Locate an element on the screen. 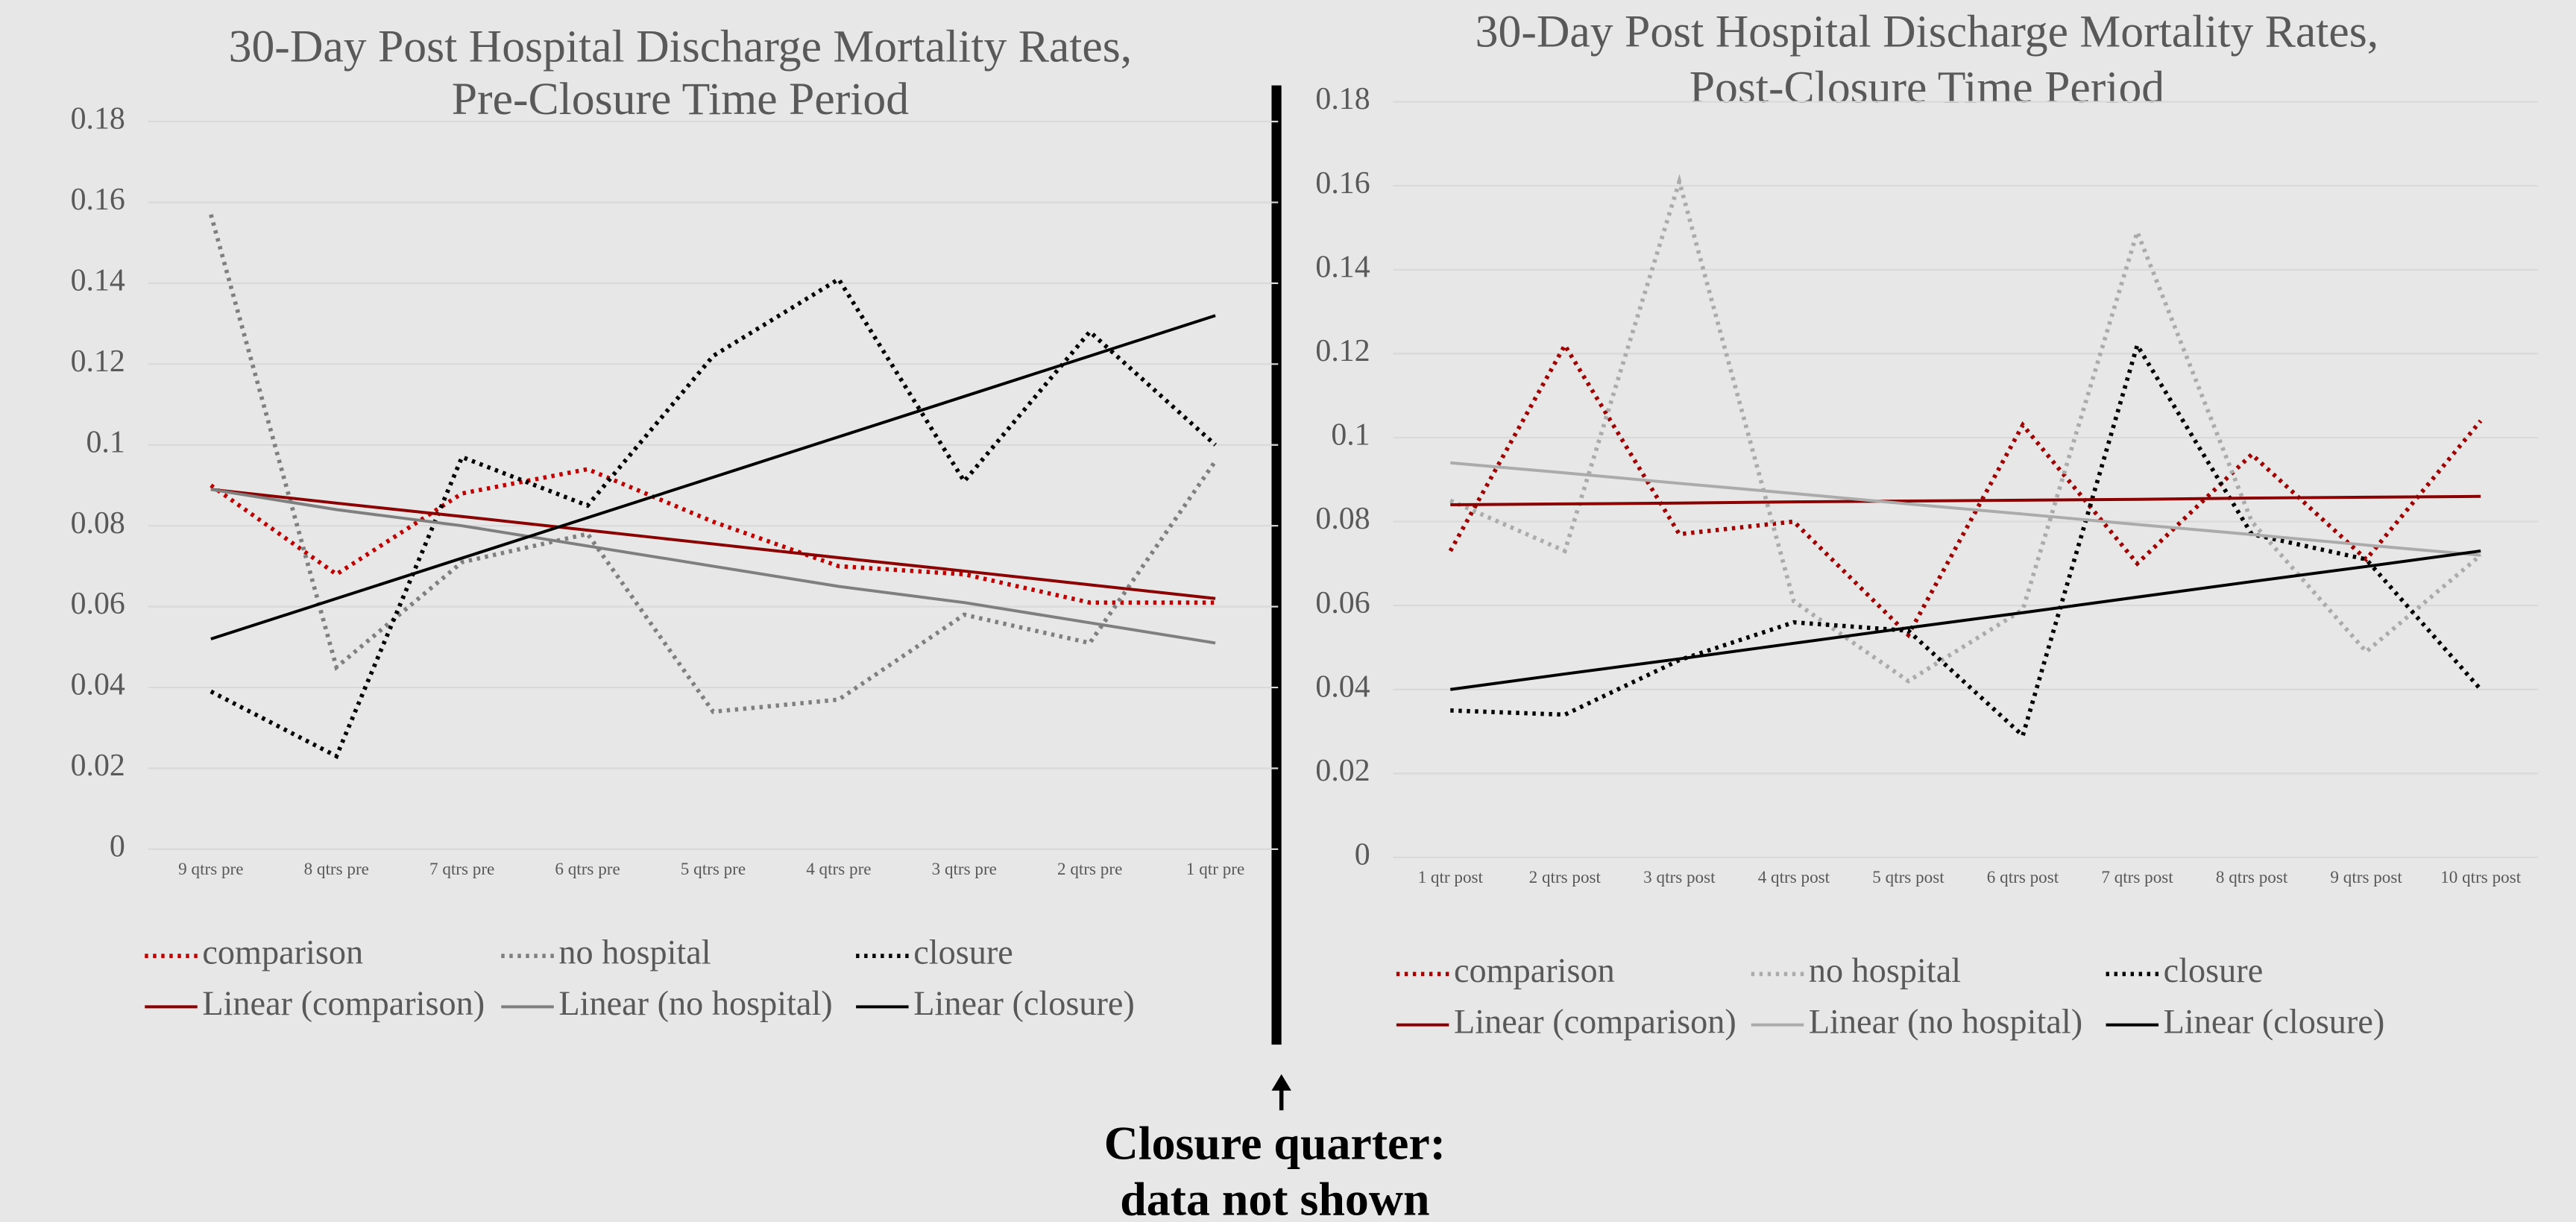 The width and height of the screenshot is (2576, 1222). x-tick-label: 9 qtrs pre is located at coordinates (210, 870).